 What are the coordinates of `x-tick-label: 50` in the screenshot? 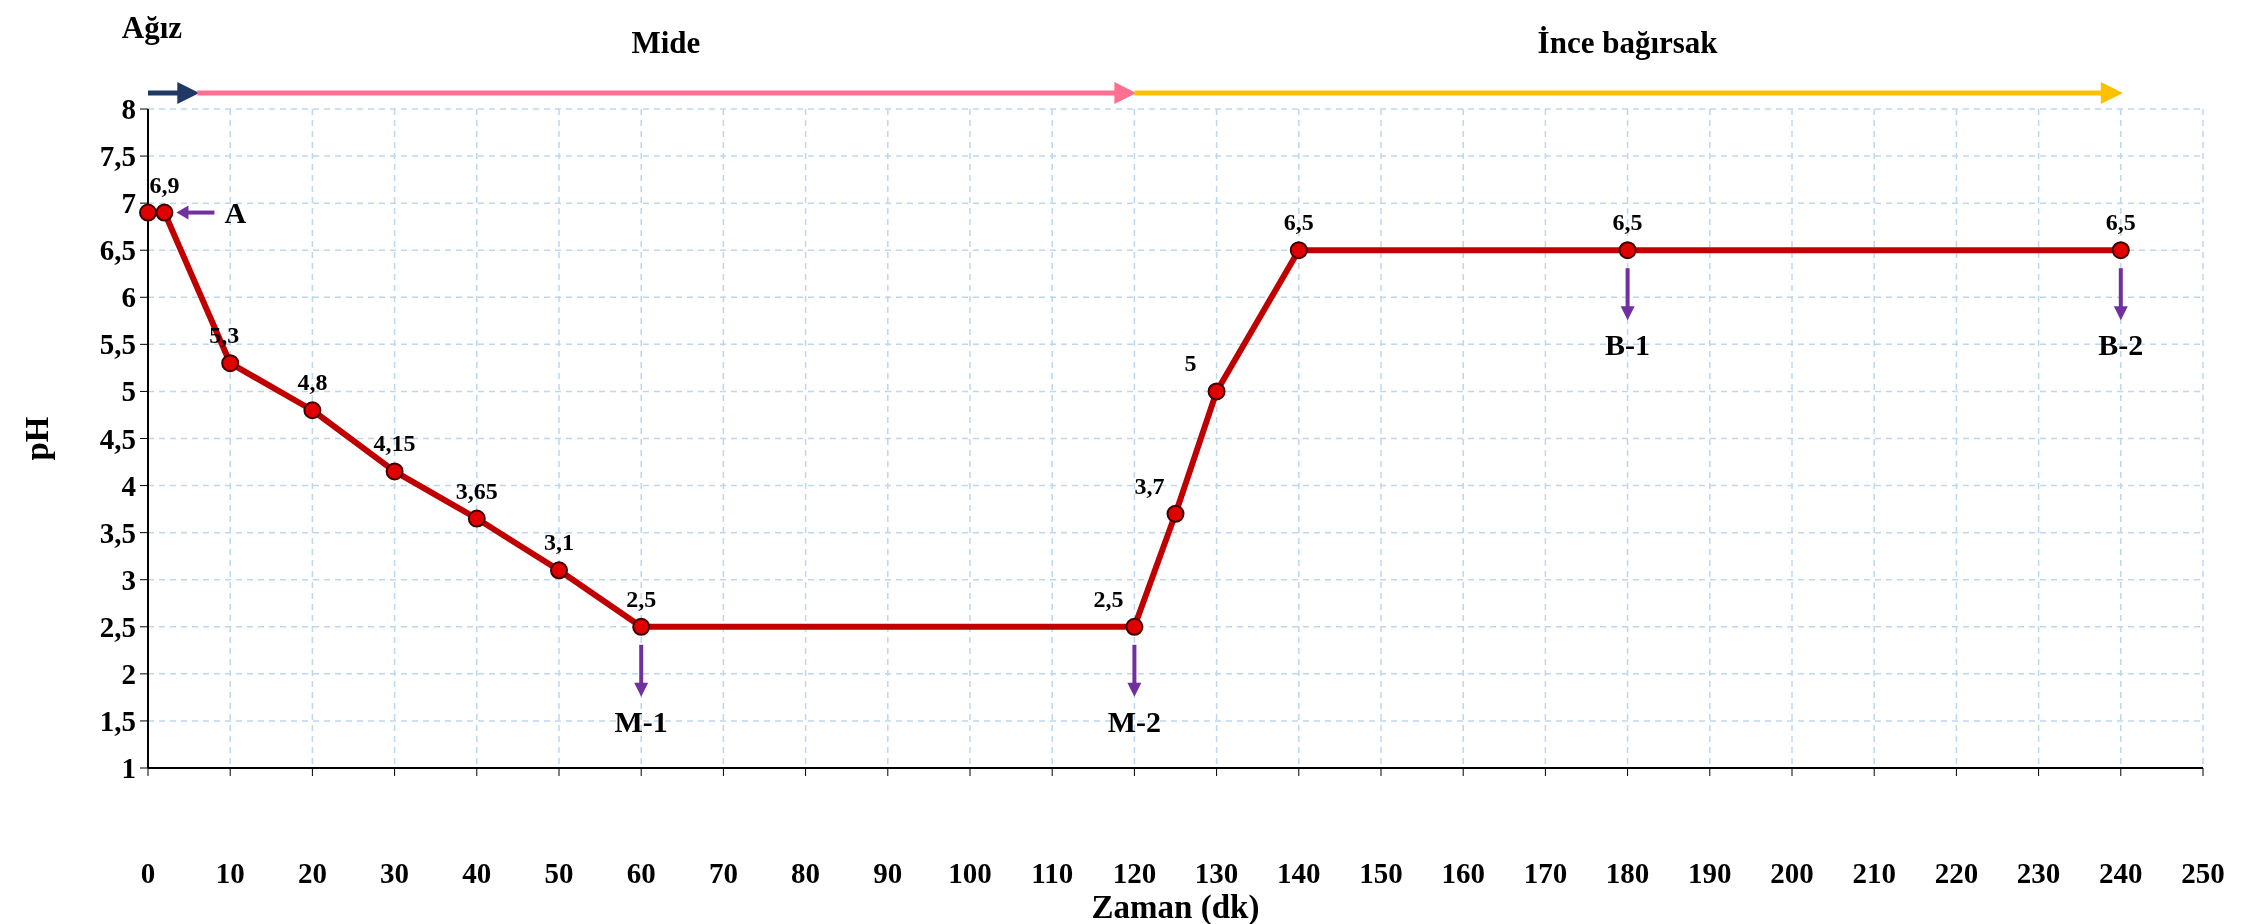 It's located at (559, 873).